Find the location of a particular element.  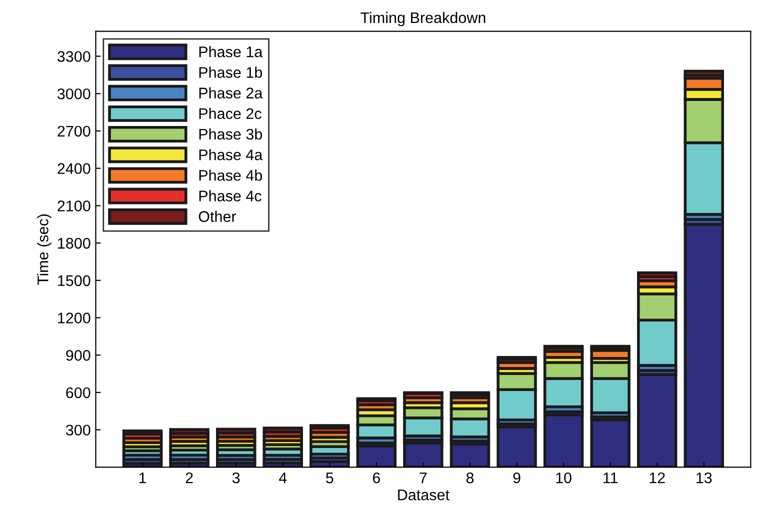

x-tick-label: 3 is located at coordinates (236, 478).